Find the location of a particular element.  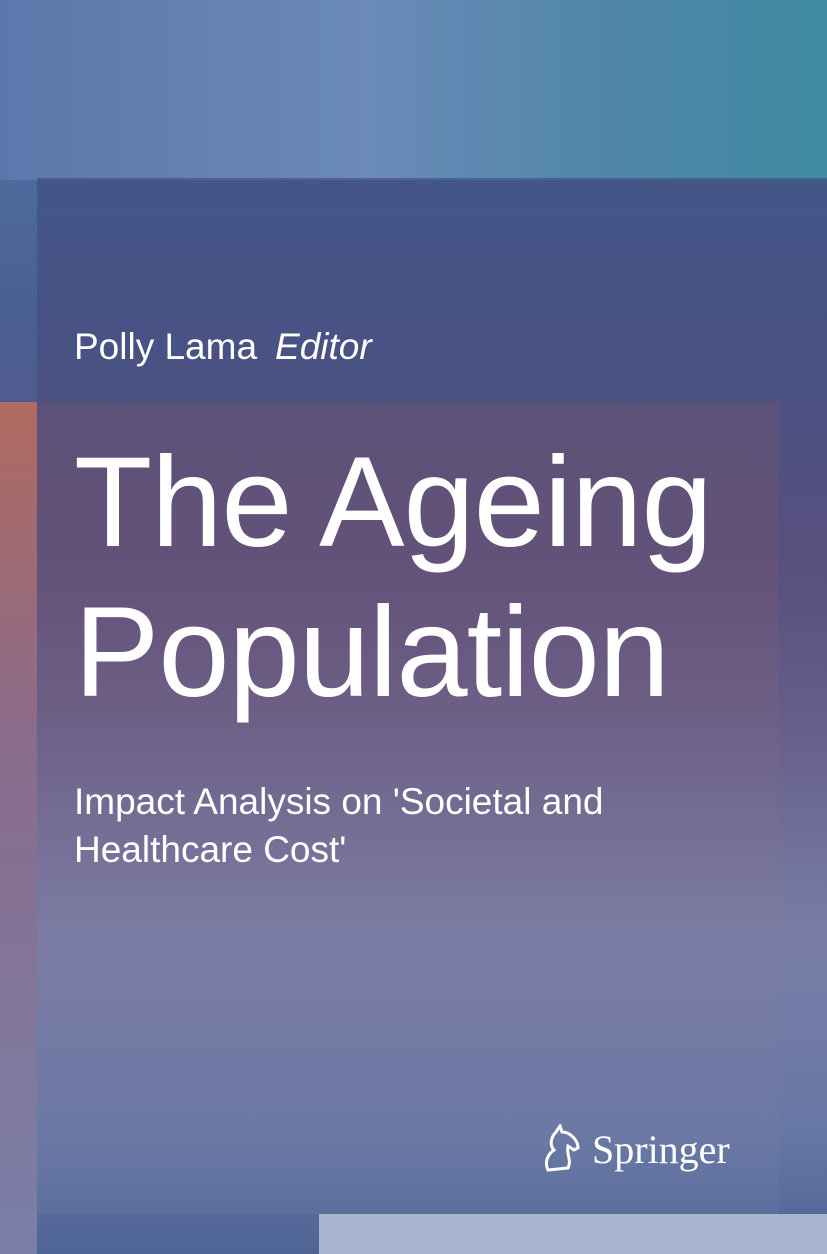

publisher-name: Springer is located at coordinates (661, 1149).